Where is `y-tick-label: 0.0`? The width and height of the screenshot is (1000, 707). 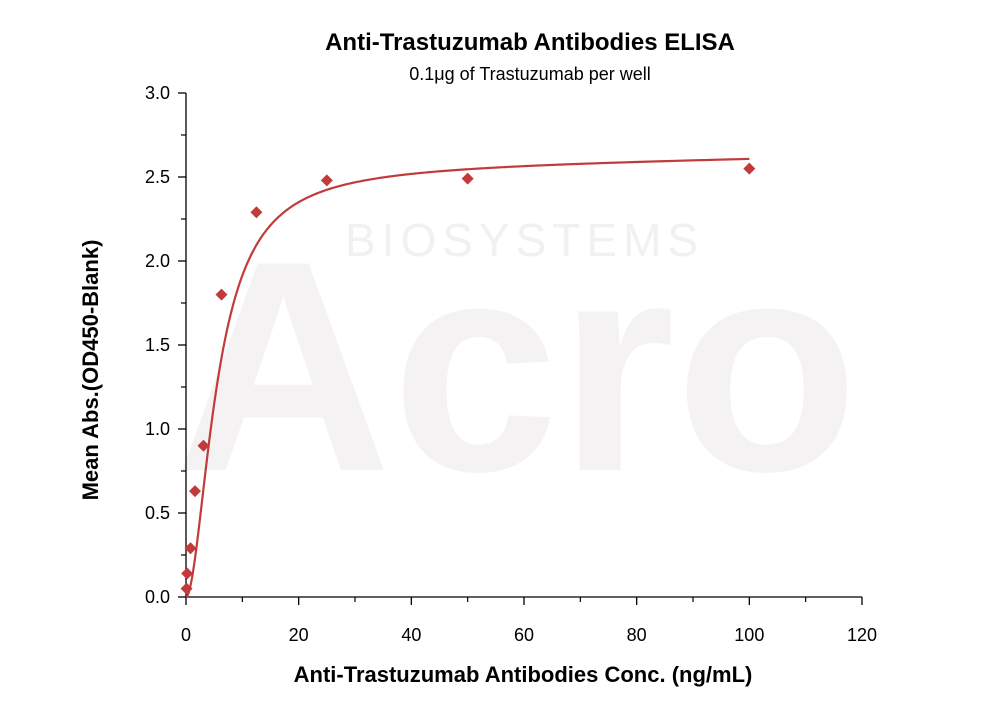
y-tick-label: 0.0 is located at coordinates (157, 597).